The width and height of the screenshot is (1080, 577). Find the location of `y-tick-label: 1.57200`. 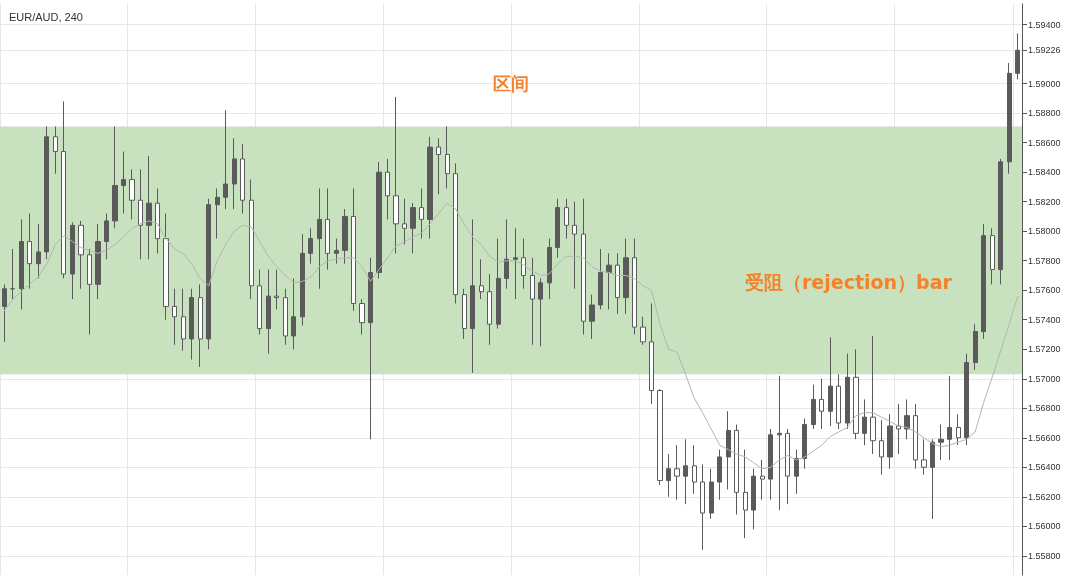

y-tick-label: 1.57200 is located at coordinates (1044, 349).